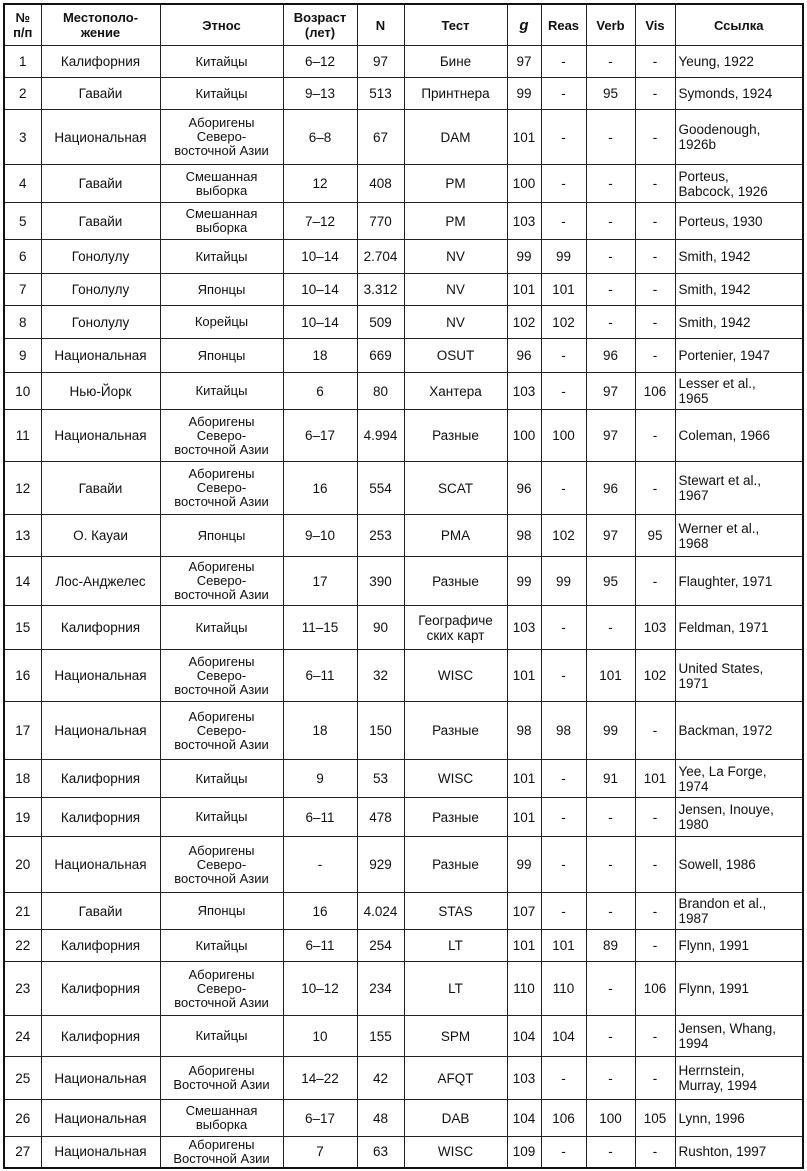  What do you see at coordinates (320, 1118) in the screenshot?
I see `cell-age: 6–17` at bounding box center [320, 1118].